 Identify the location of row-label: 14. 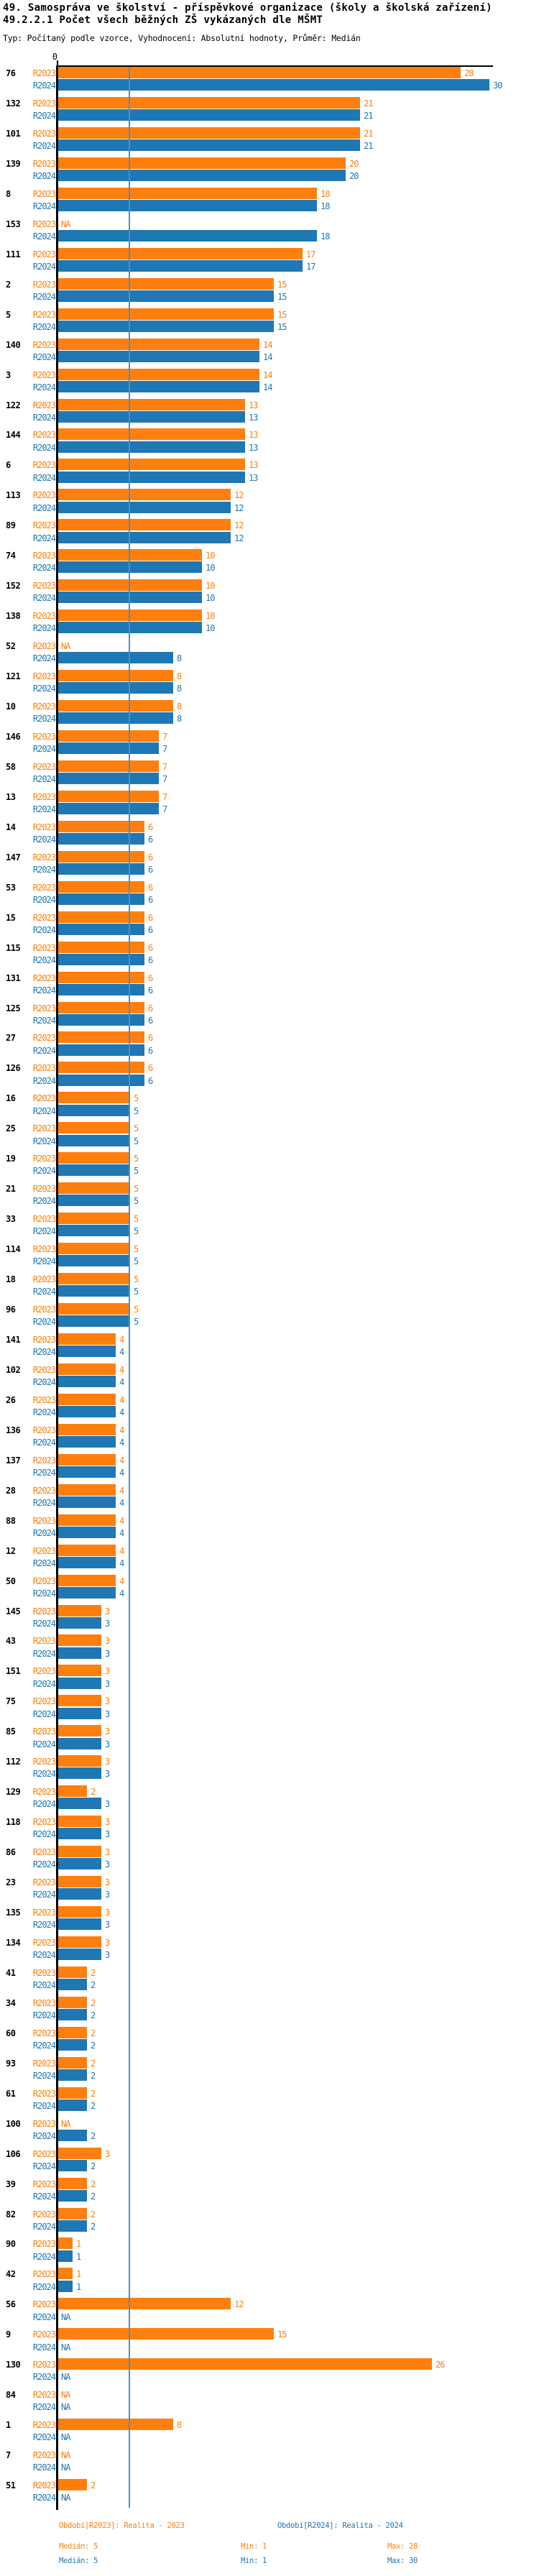
(11, 827).